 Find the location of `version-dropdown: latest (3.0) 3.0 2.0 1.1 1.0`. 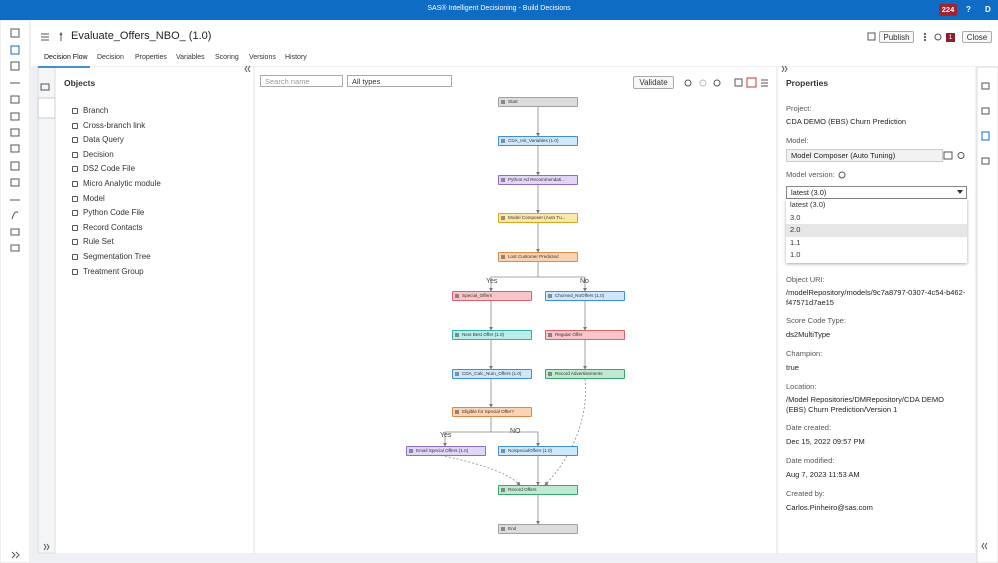

version-dropdown: latest (3.0) 3.0 2.0 1.1 1.0 is located at coordinates (876, 231).